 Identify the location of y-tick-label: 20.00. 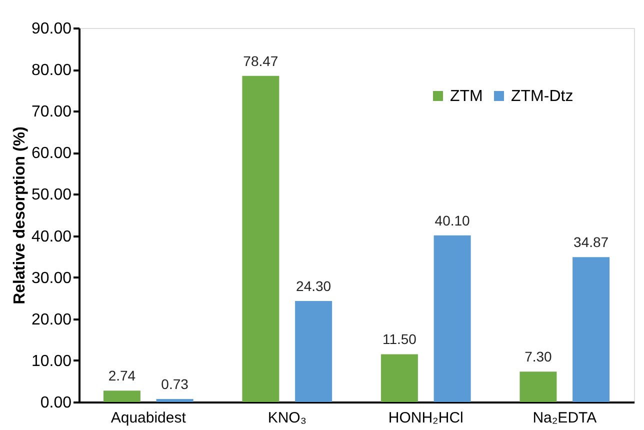
(51, 319).